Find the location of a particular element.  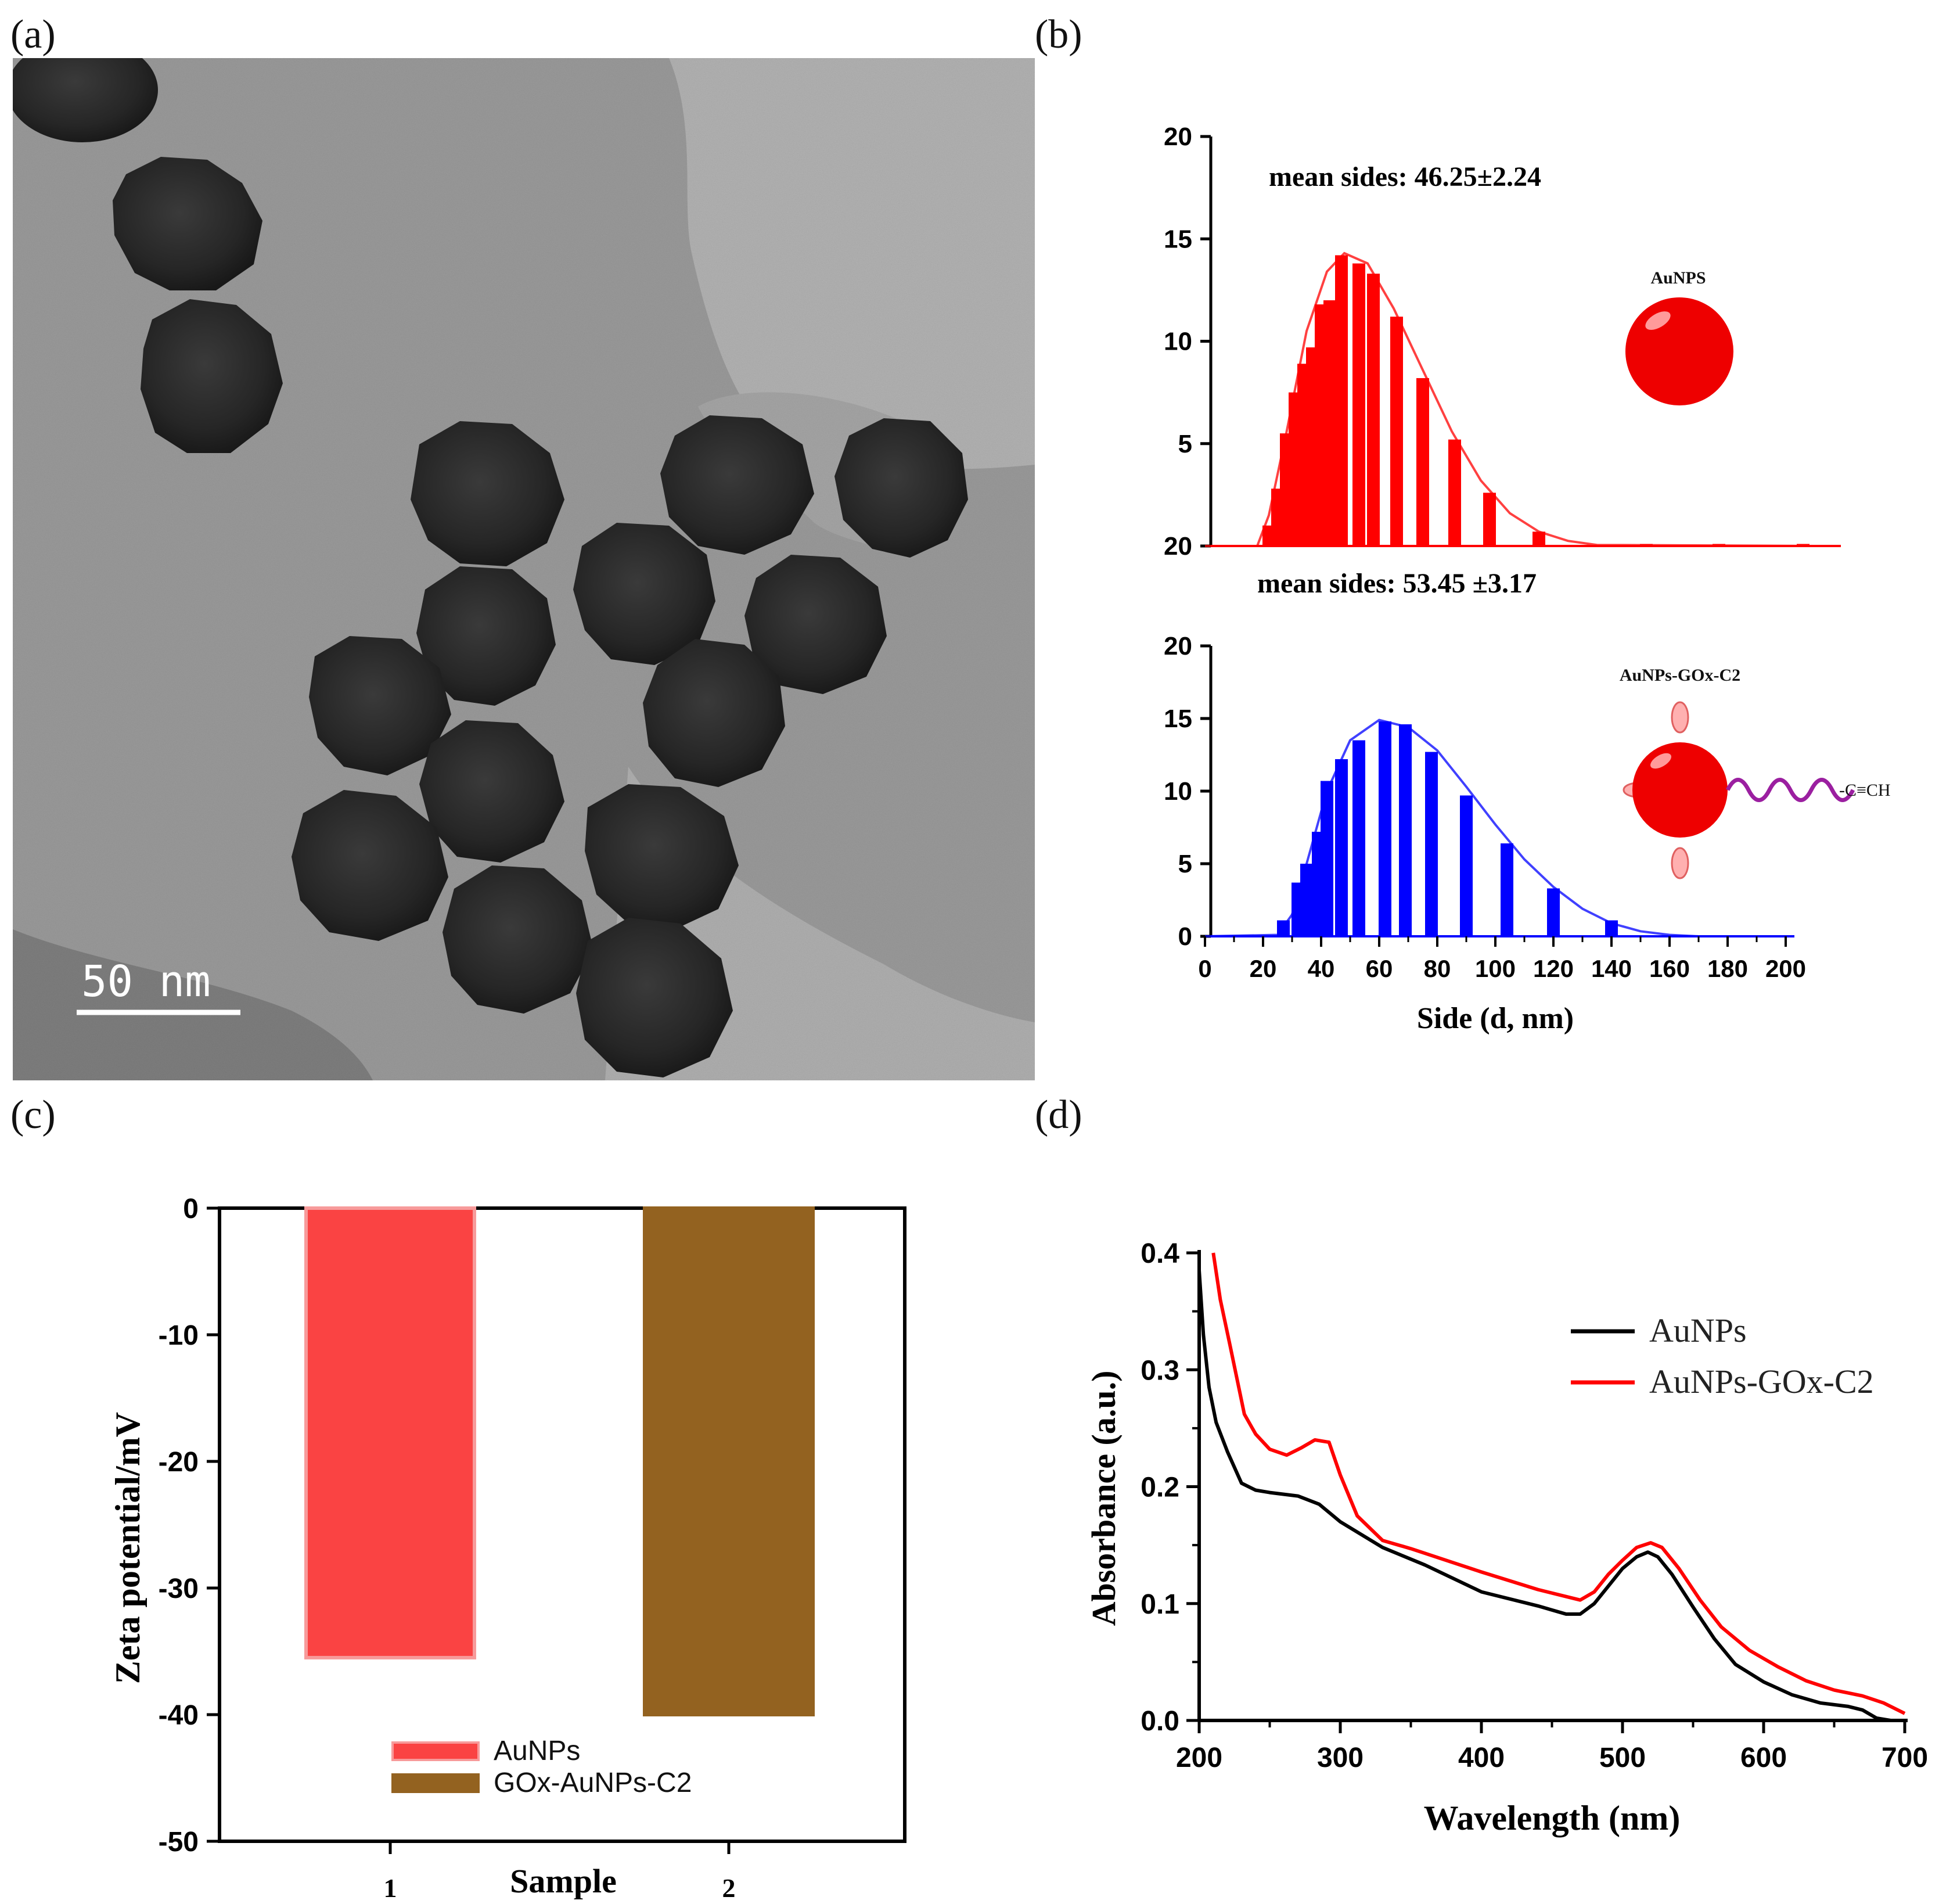

x-tick-label: 700 is located at coordinates (1905, 1758).